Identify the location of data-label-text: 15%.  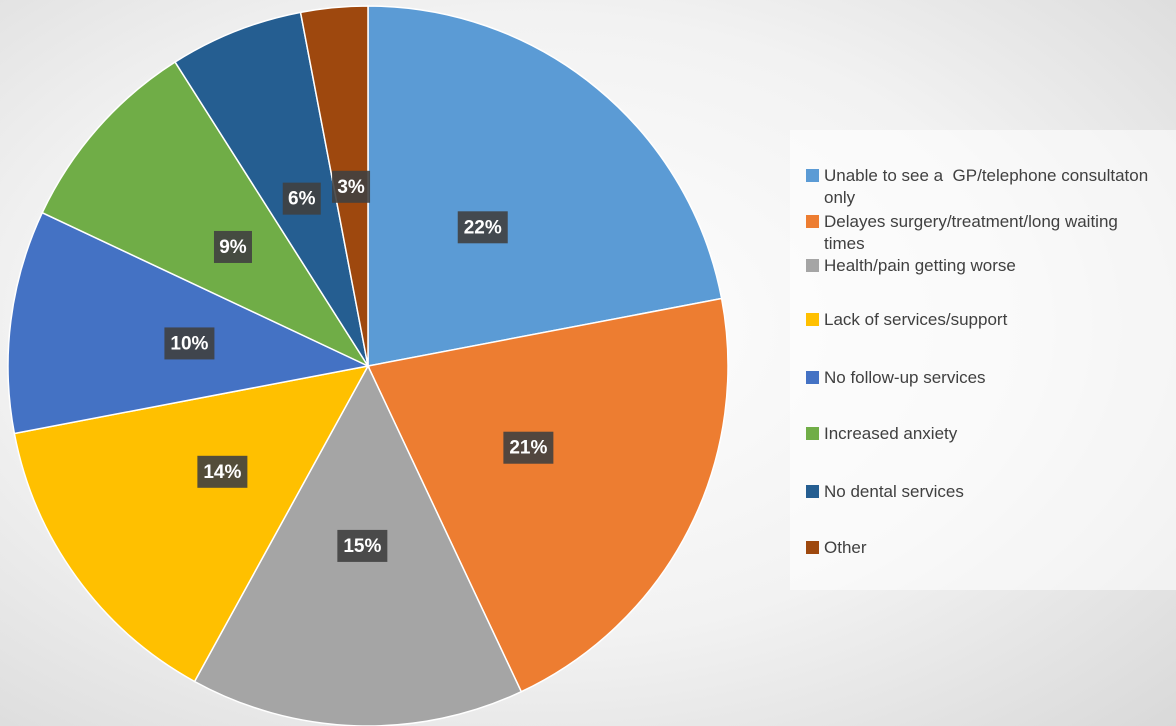
(362, 546).